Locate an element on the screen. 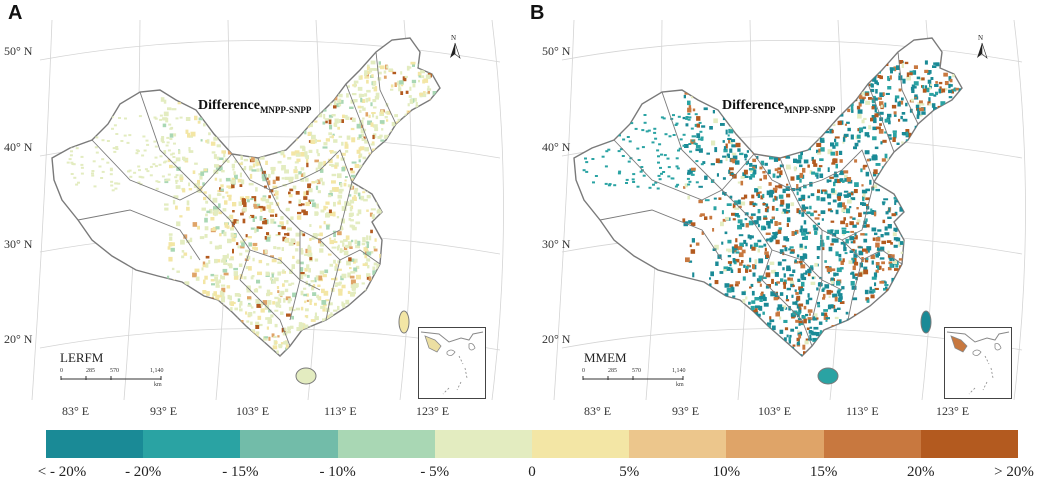 This screenshot has width=1045, height=486. legend-label: 15% is located at coordinates (823, 472).